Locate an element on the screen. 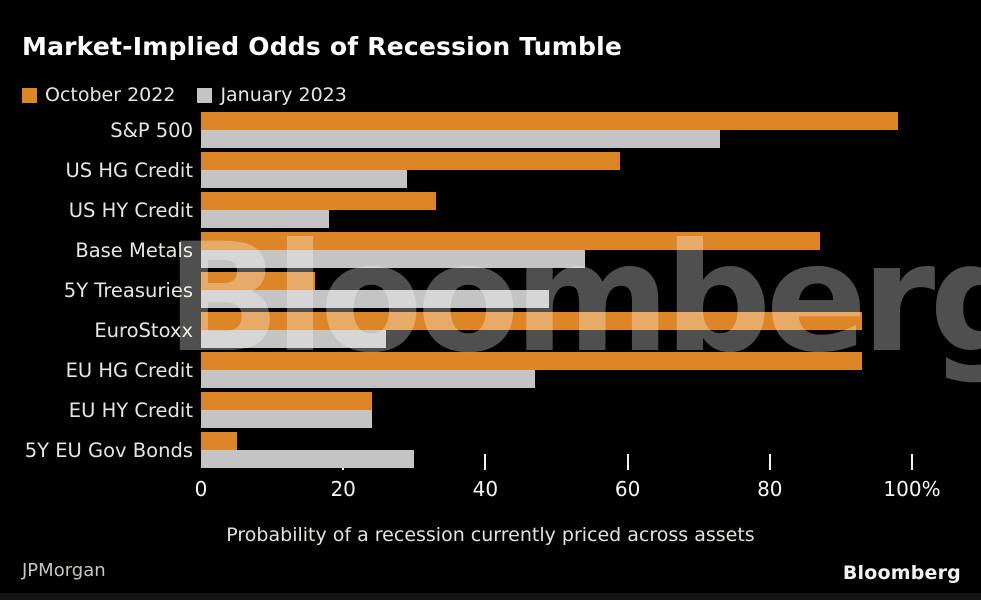 Image resolution: width=981 pixels, height=600 pixels. axis-tick-label: 20 is located at coordinates (343, 489).